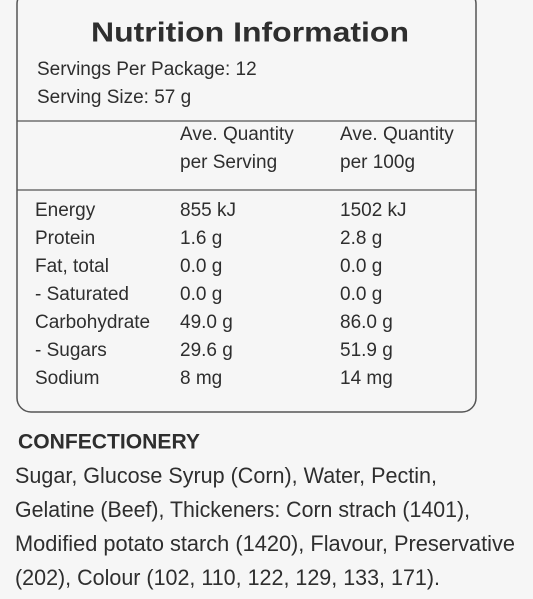  Describe the element at coordinates (201, 238) in the screenshot. I see `per-serving: 1.6 g` at that location.